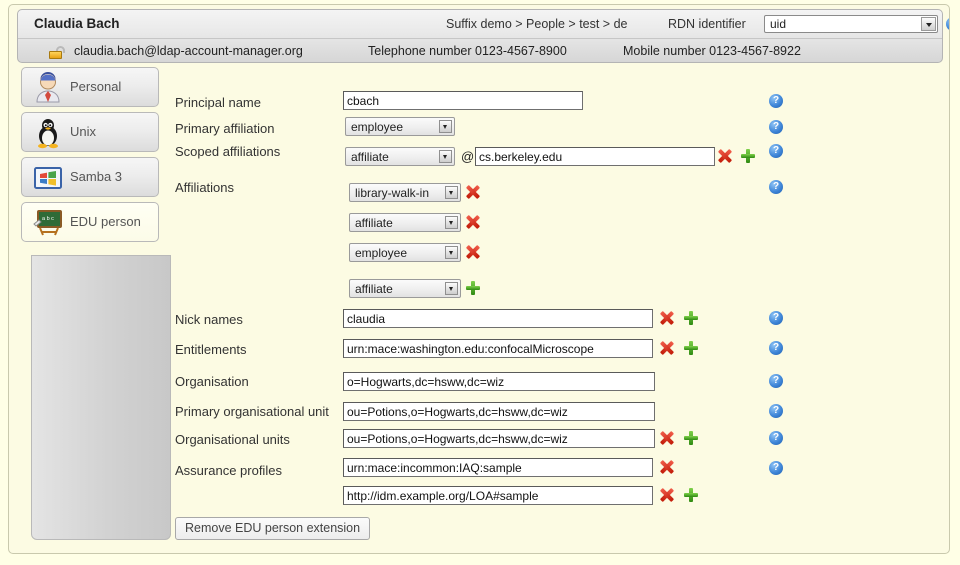 This screenshot has height=565, width=960. Describe the element at coordinates (212, 381) in the screenshot. I see `organisation-label: Organisation` at that location.